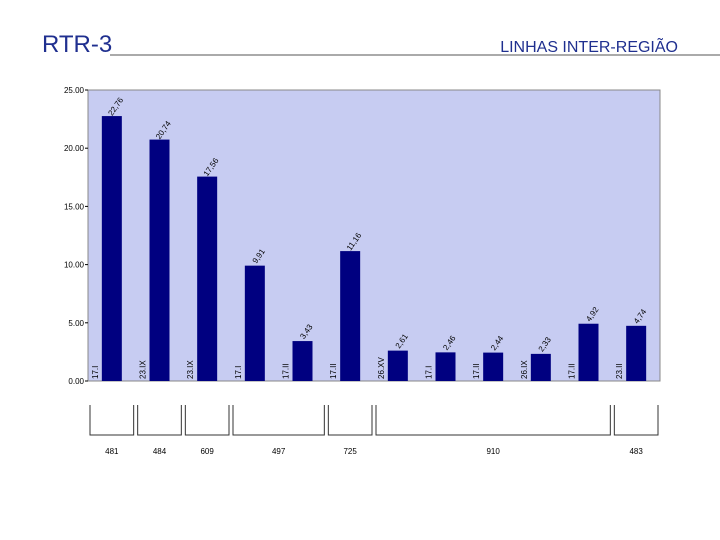 The width and height of the screenshot is (720, 540). Describe the element at coordinates (74, 265) in the screenshot. I see `y-tick-label: 10.00` at that location.